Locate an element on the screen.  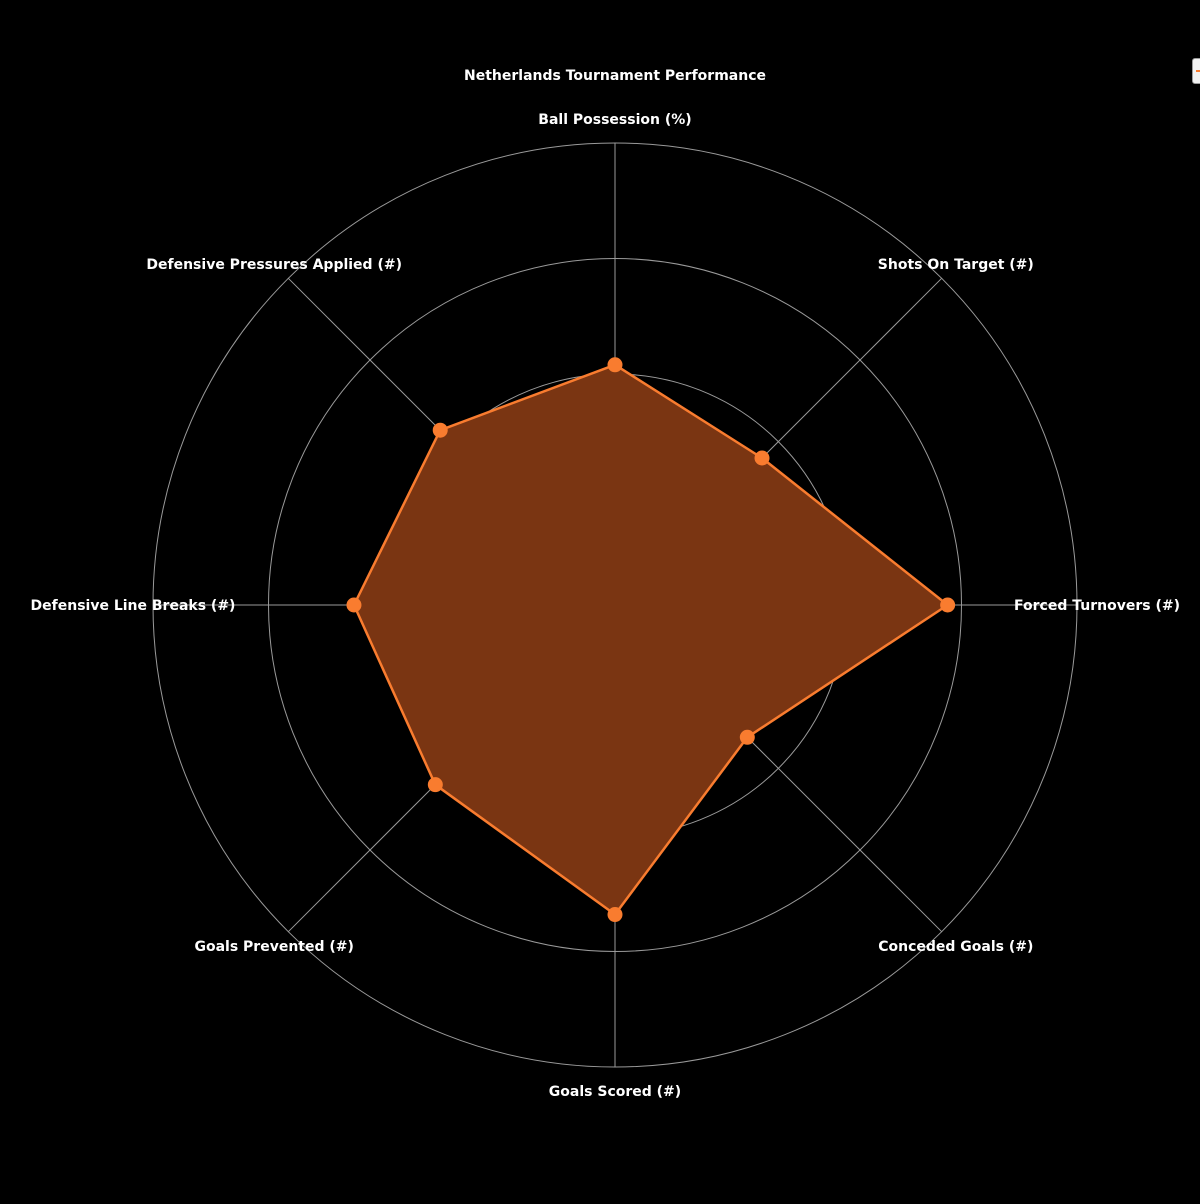
axis-label-3: Forced Turnovers (#) is located at coordinates (1097, 606).